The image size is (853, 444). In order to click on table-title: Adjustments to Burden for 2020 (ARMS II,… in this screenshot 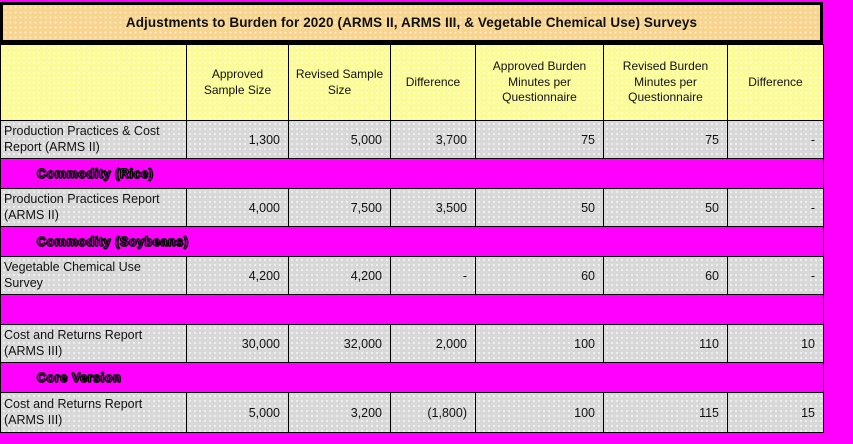, I will do `click(411, 23)`.